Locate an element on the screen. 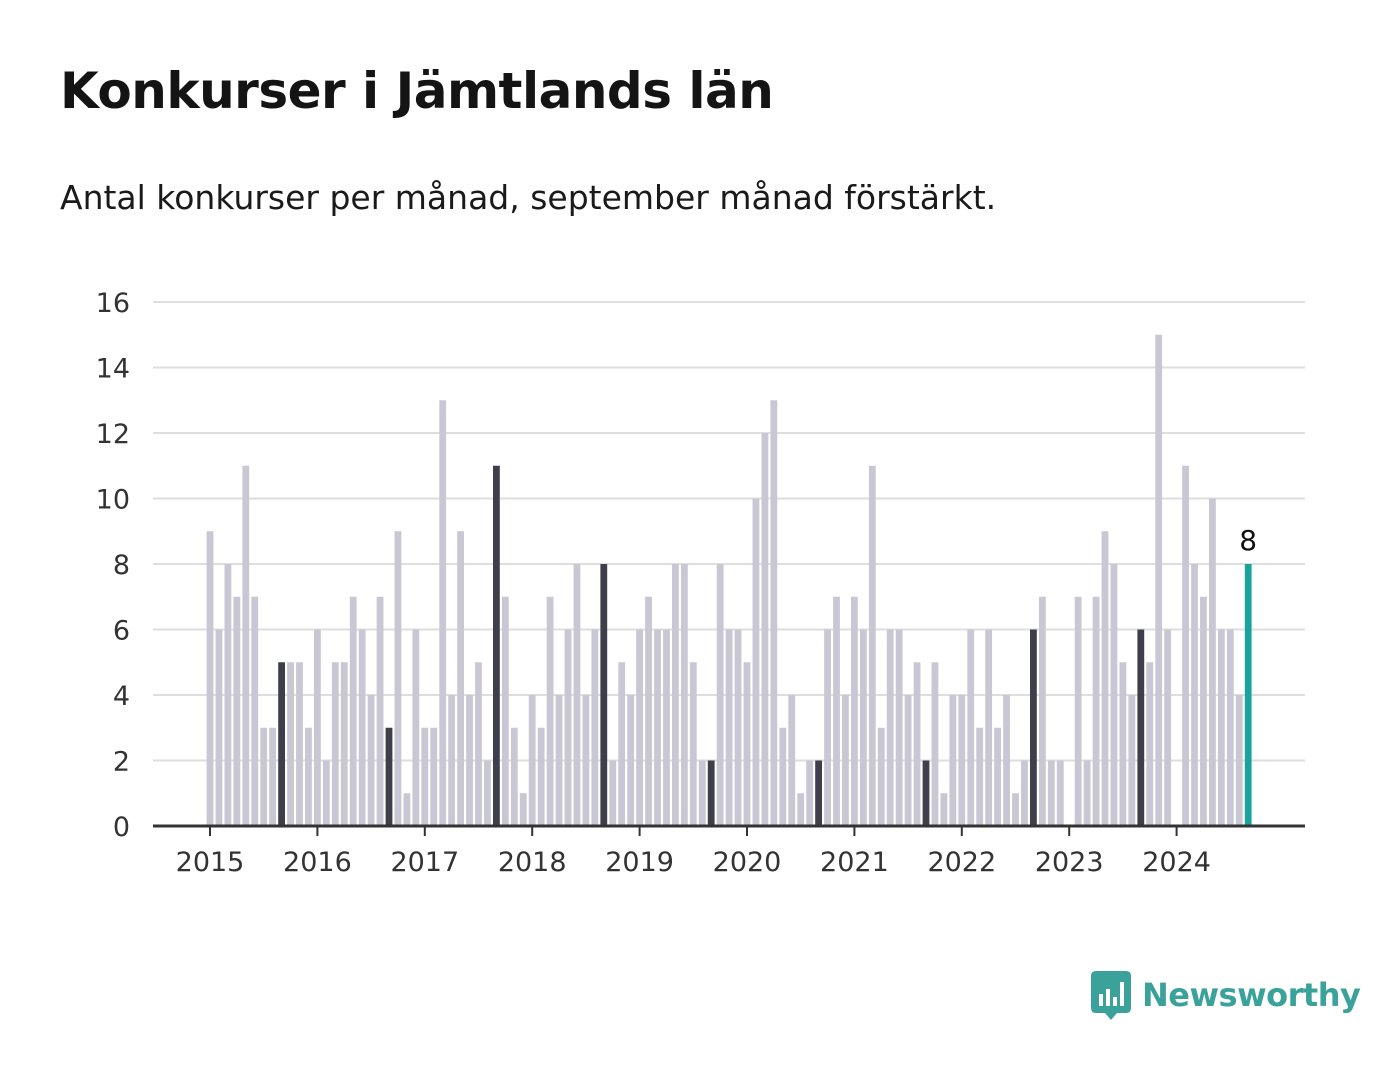 The image size is (1400, 1080). x-tick-label: 2019 is located at coordinates (639, 862).